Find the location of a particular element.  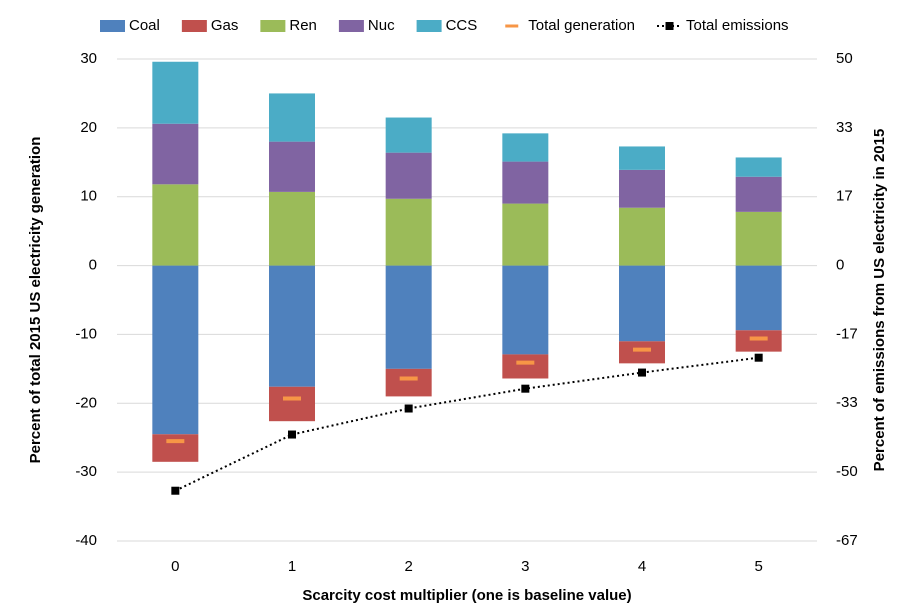

y-tick-label: 20 is located at coordinates (88, 127).